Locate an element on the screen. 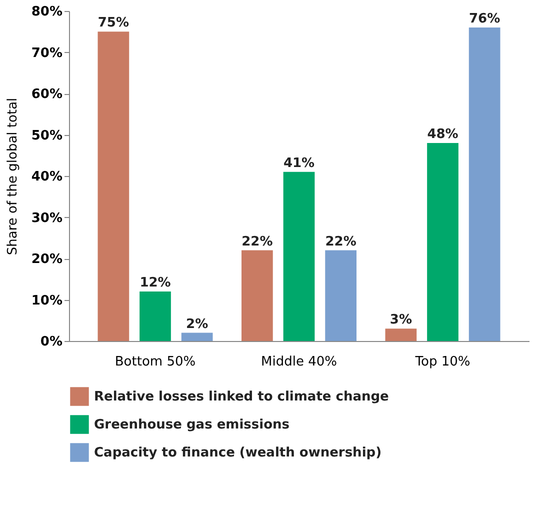 This screenshot has width=549, height=524. y-tick-label: 20% is located at coordinates (46, 259).